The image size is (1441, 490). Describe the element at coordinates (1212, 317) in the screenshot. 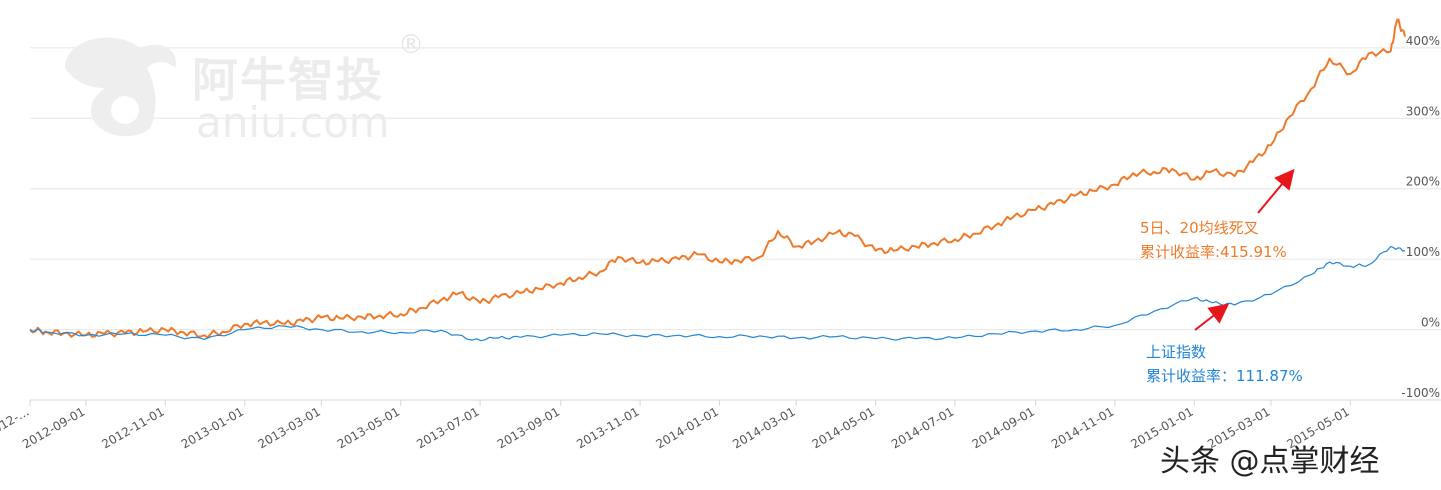

I see `index-arrow-icon` at that location.